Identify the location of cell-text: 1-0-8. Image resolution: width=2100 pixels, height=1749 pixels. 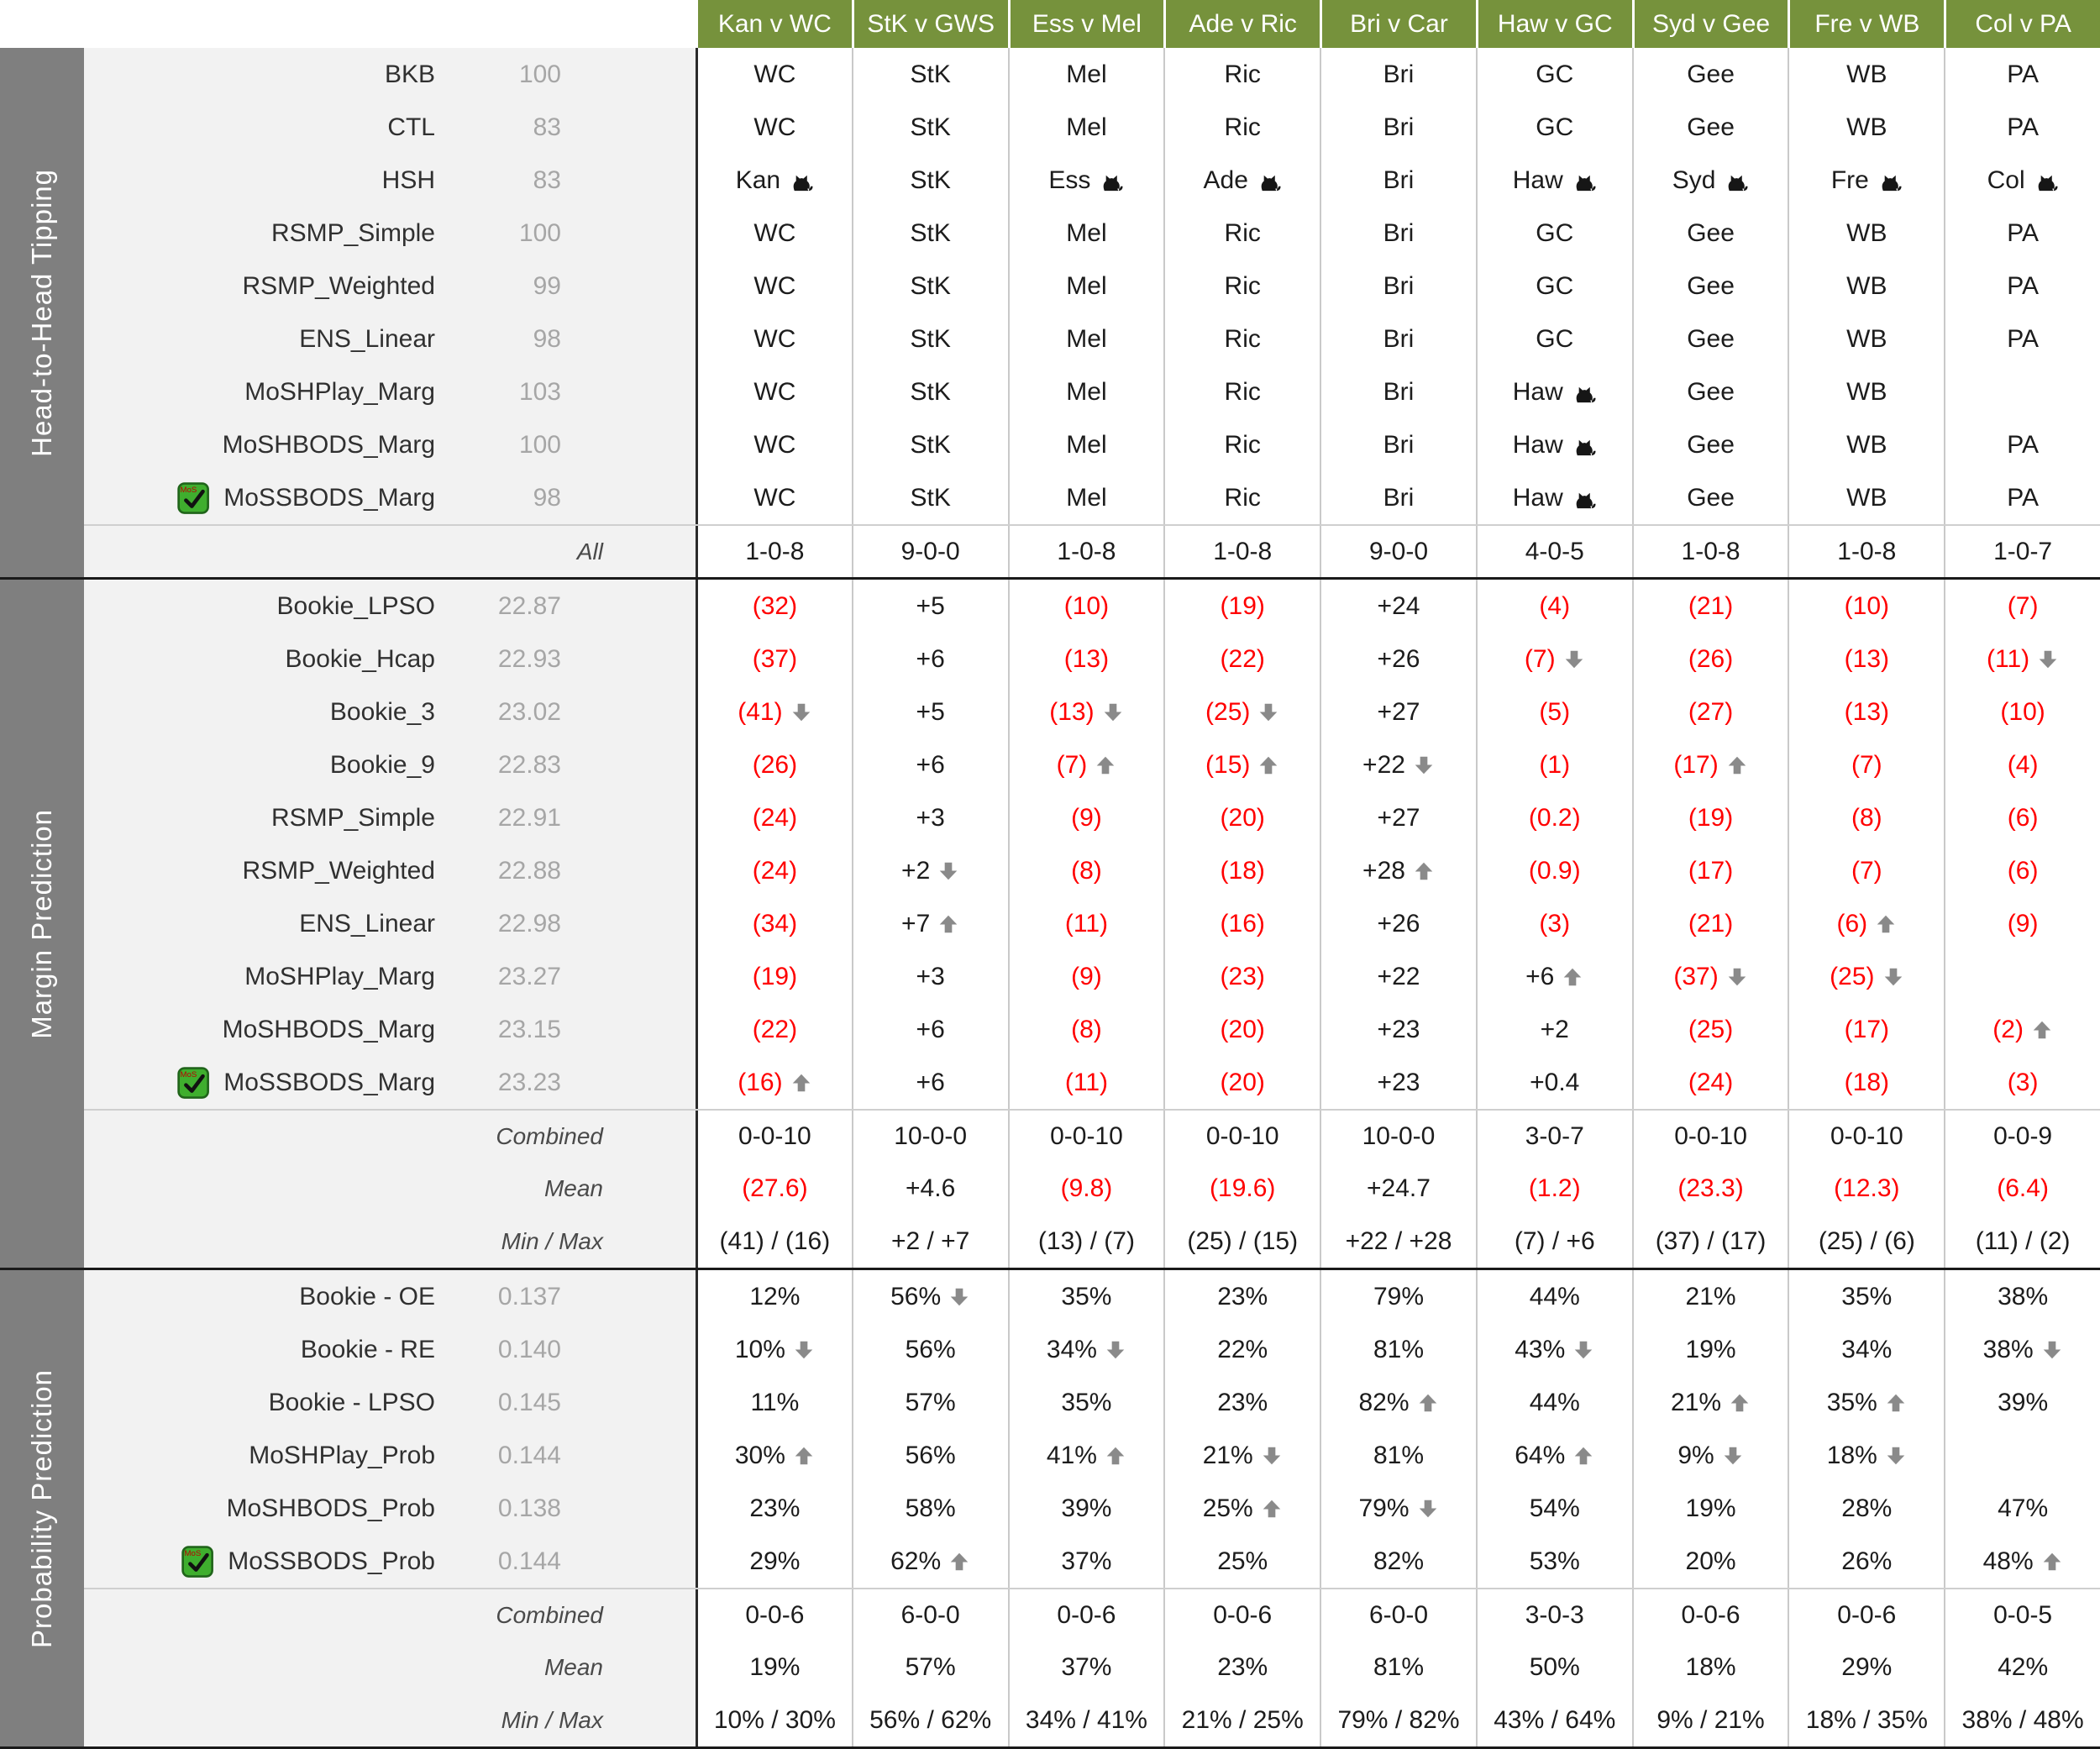
(1243, 551).